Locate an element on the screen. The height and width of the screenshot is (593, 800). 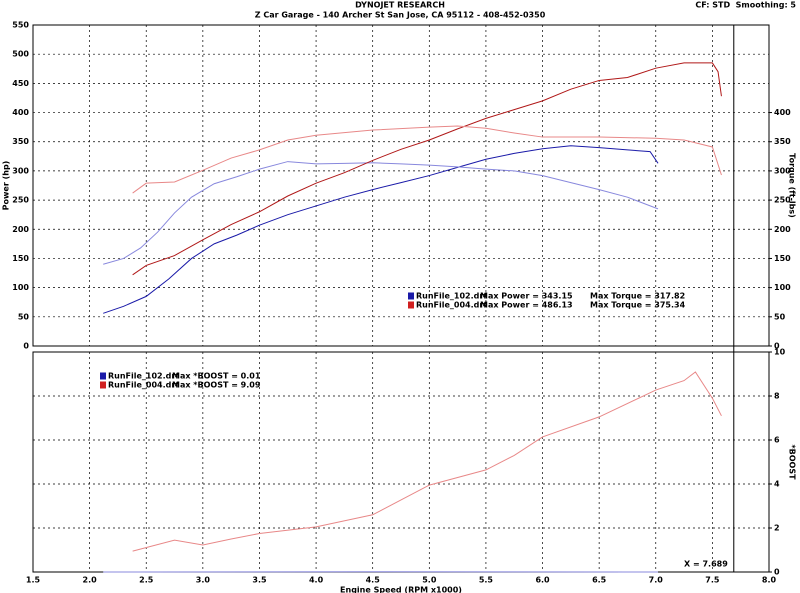
y2-tick-label: 100 is located at coordinates (782, 287).